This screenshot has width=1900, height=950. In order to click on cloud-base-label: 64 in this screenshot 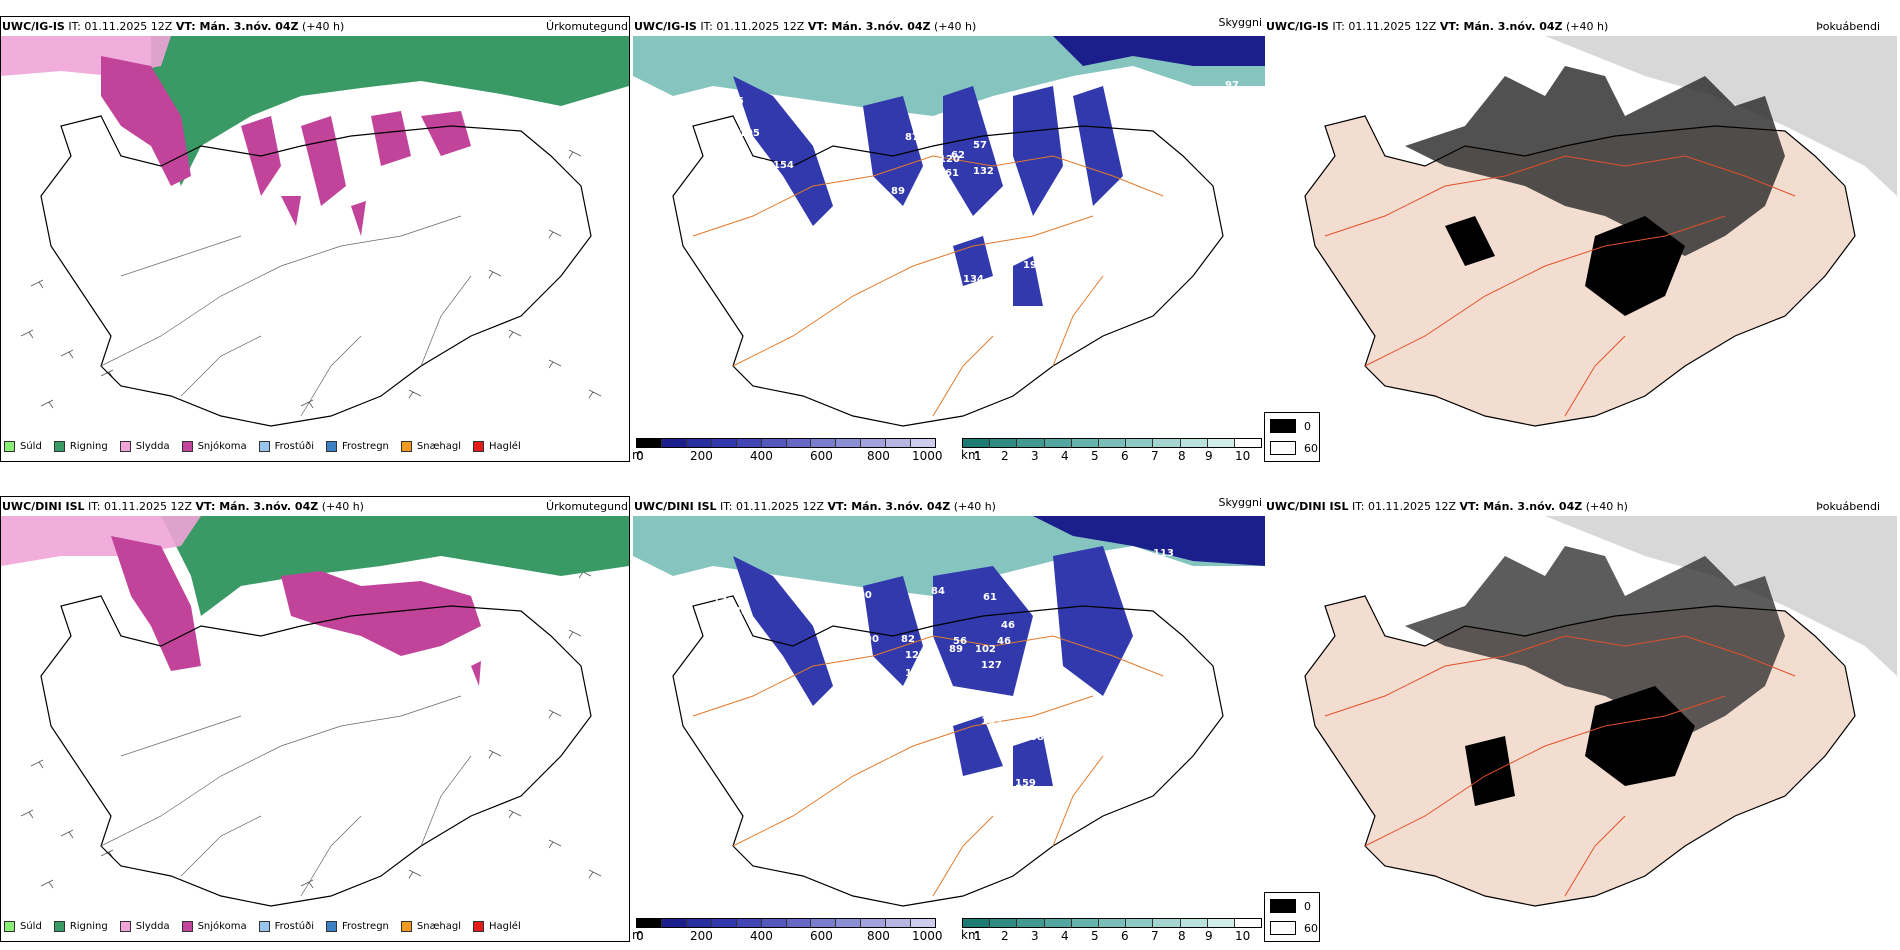, I will do `click(884, 755)`.